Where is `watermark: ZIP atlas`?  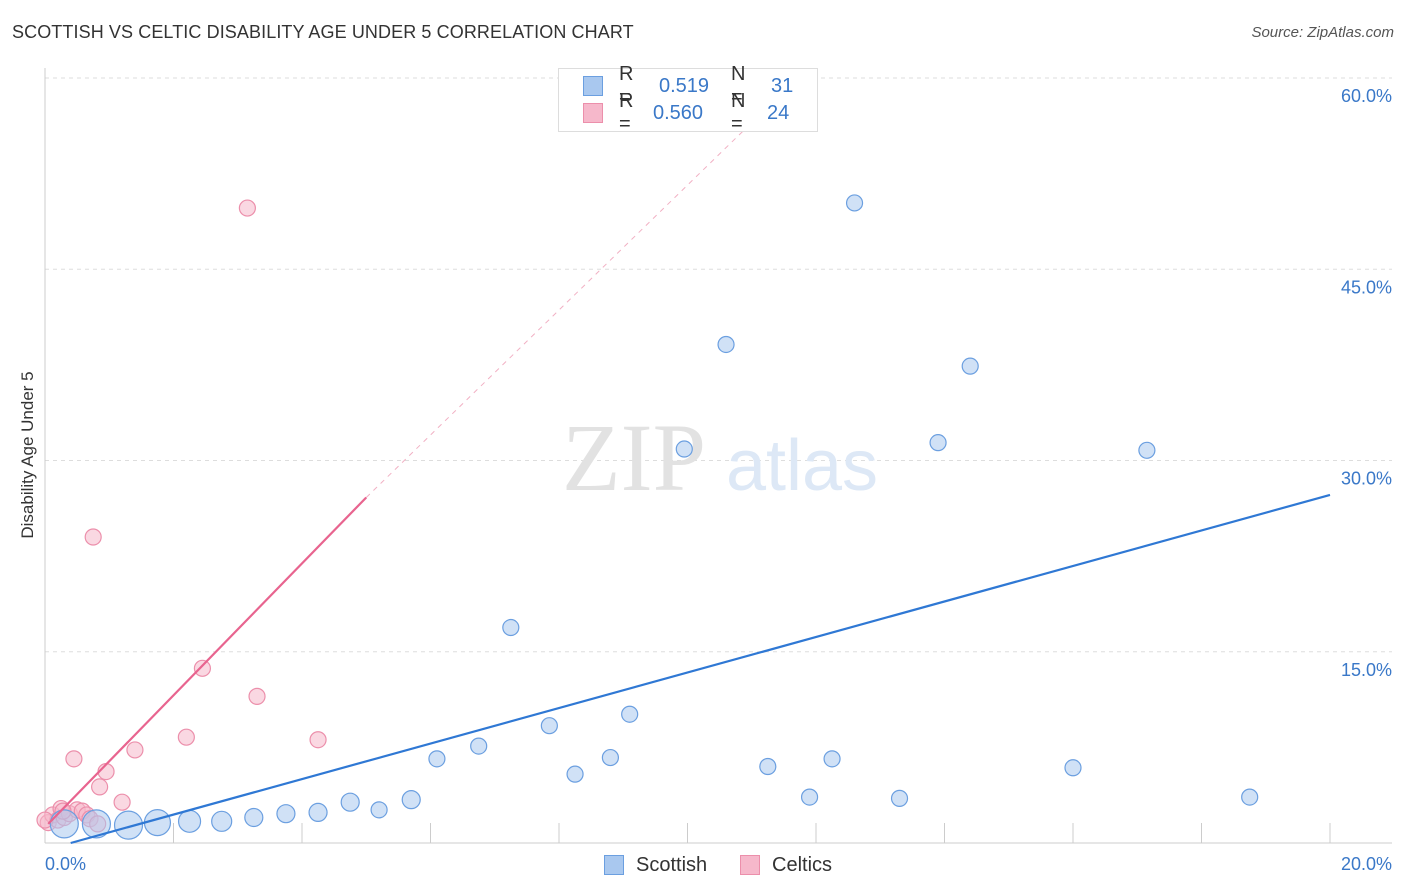
watermark: ZIP atlas is located at coordinates (720, 457).